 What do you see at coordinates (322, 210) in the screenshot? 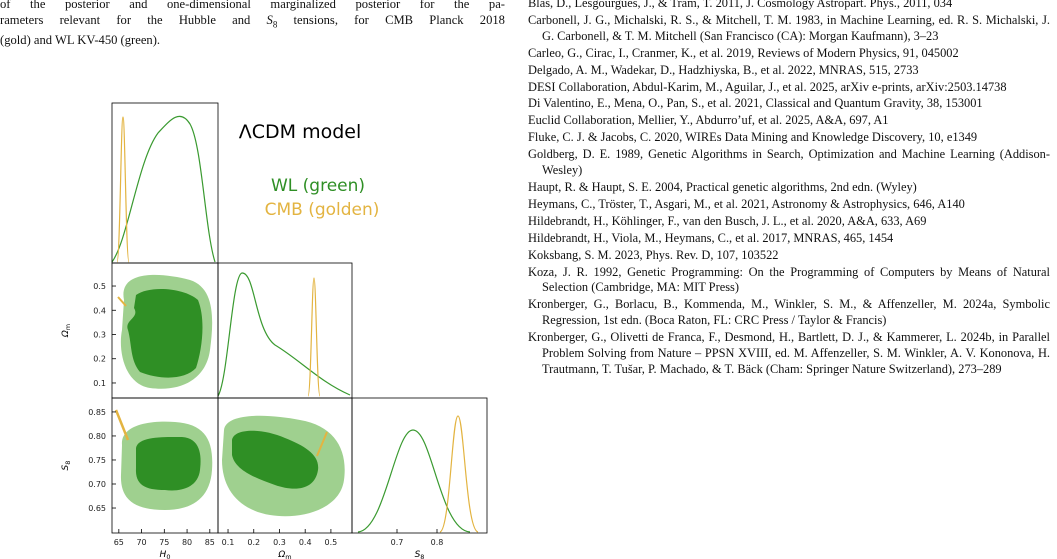
I see `legend-entry: CMB (golden)` at bounding box center [322, 210].